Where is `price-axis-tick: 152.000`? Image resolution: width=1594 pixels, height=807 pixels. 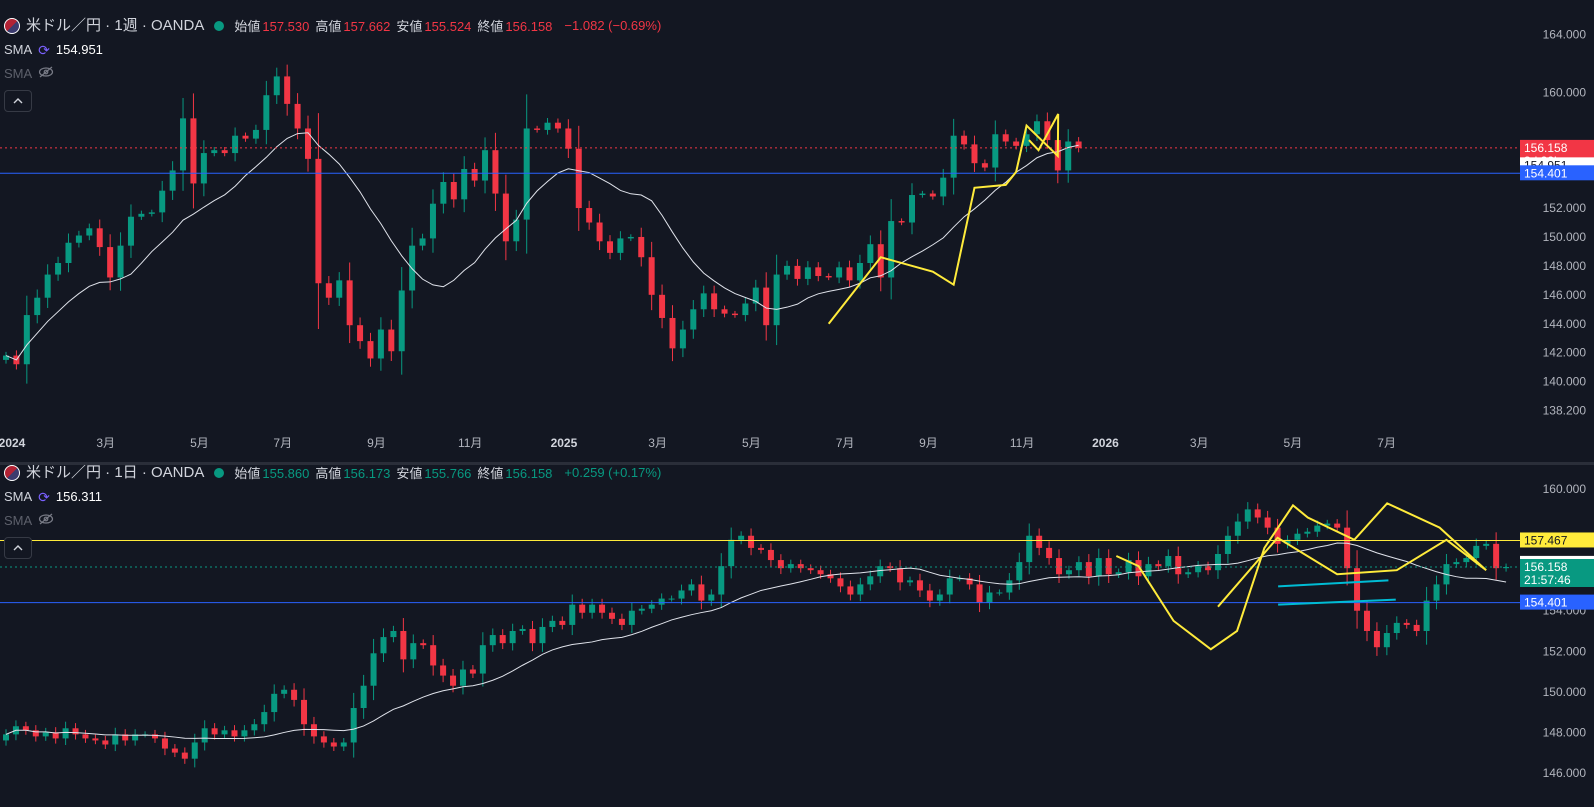 price-axis-tick: 152.000 is located at coordinates (1565, 651).